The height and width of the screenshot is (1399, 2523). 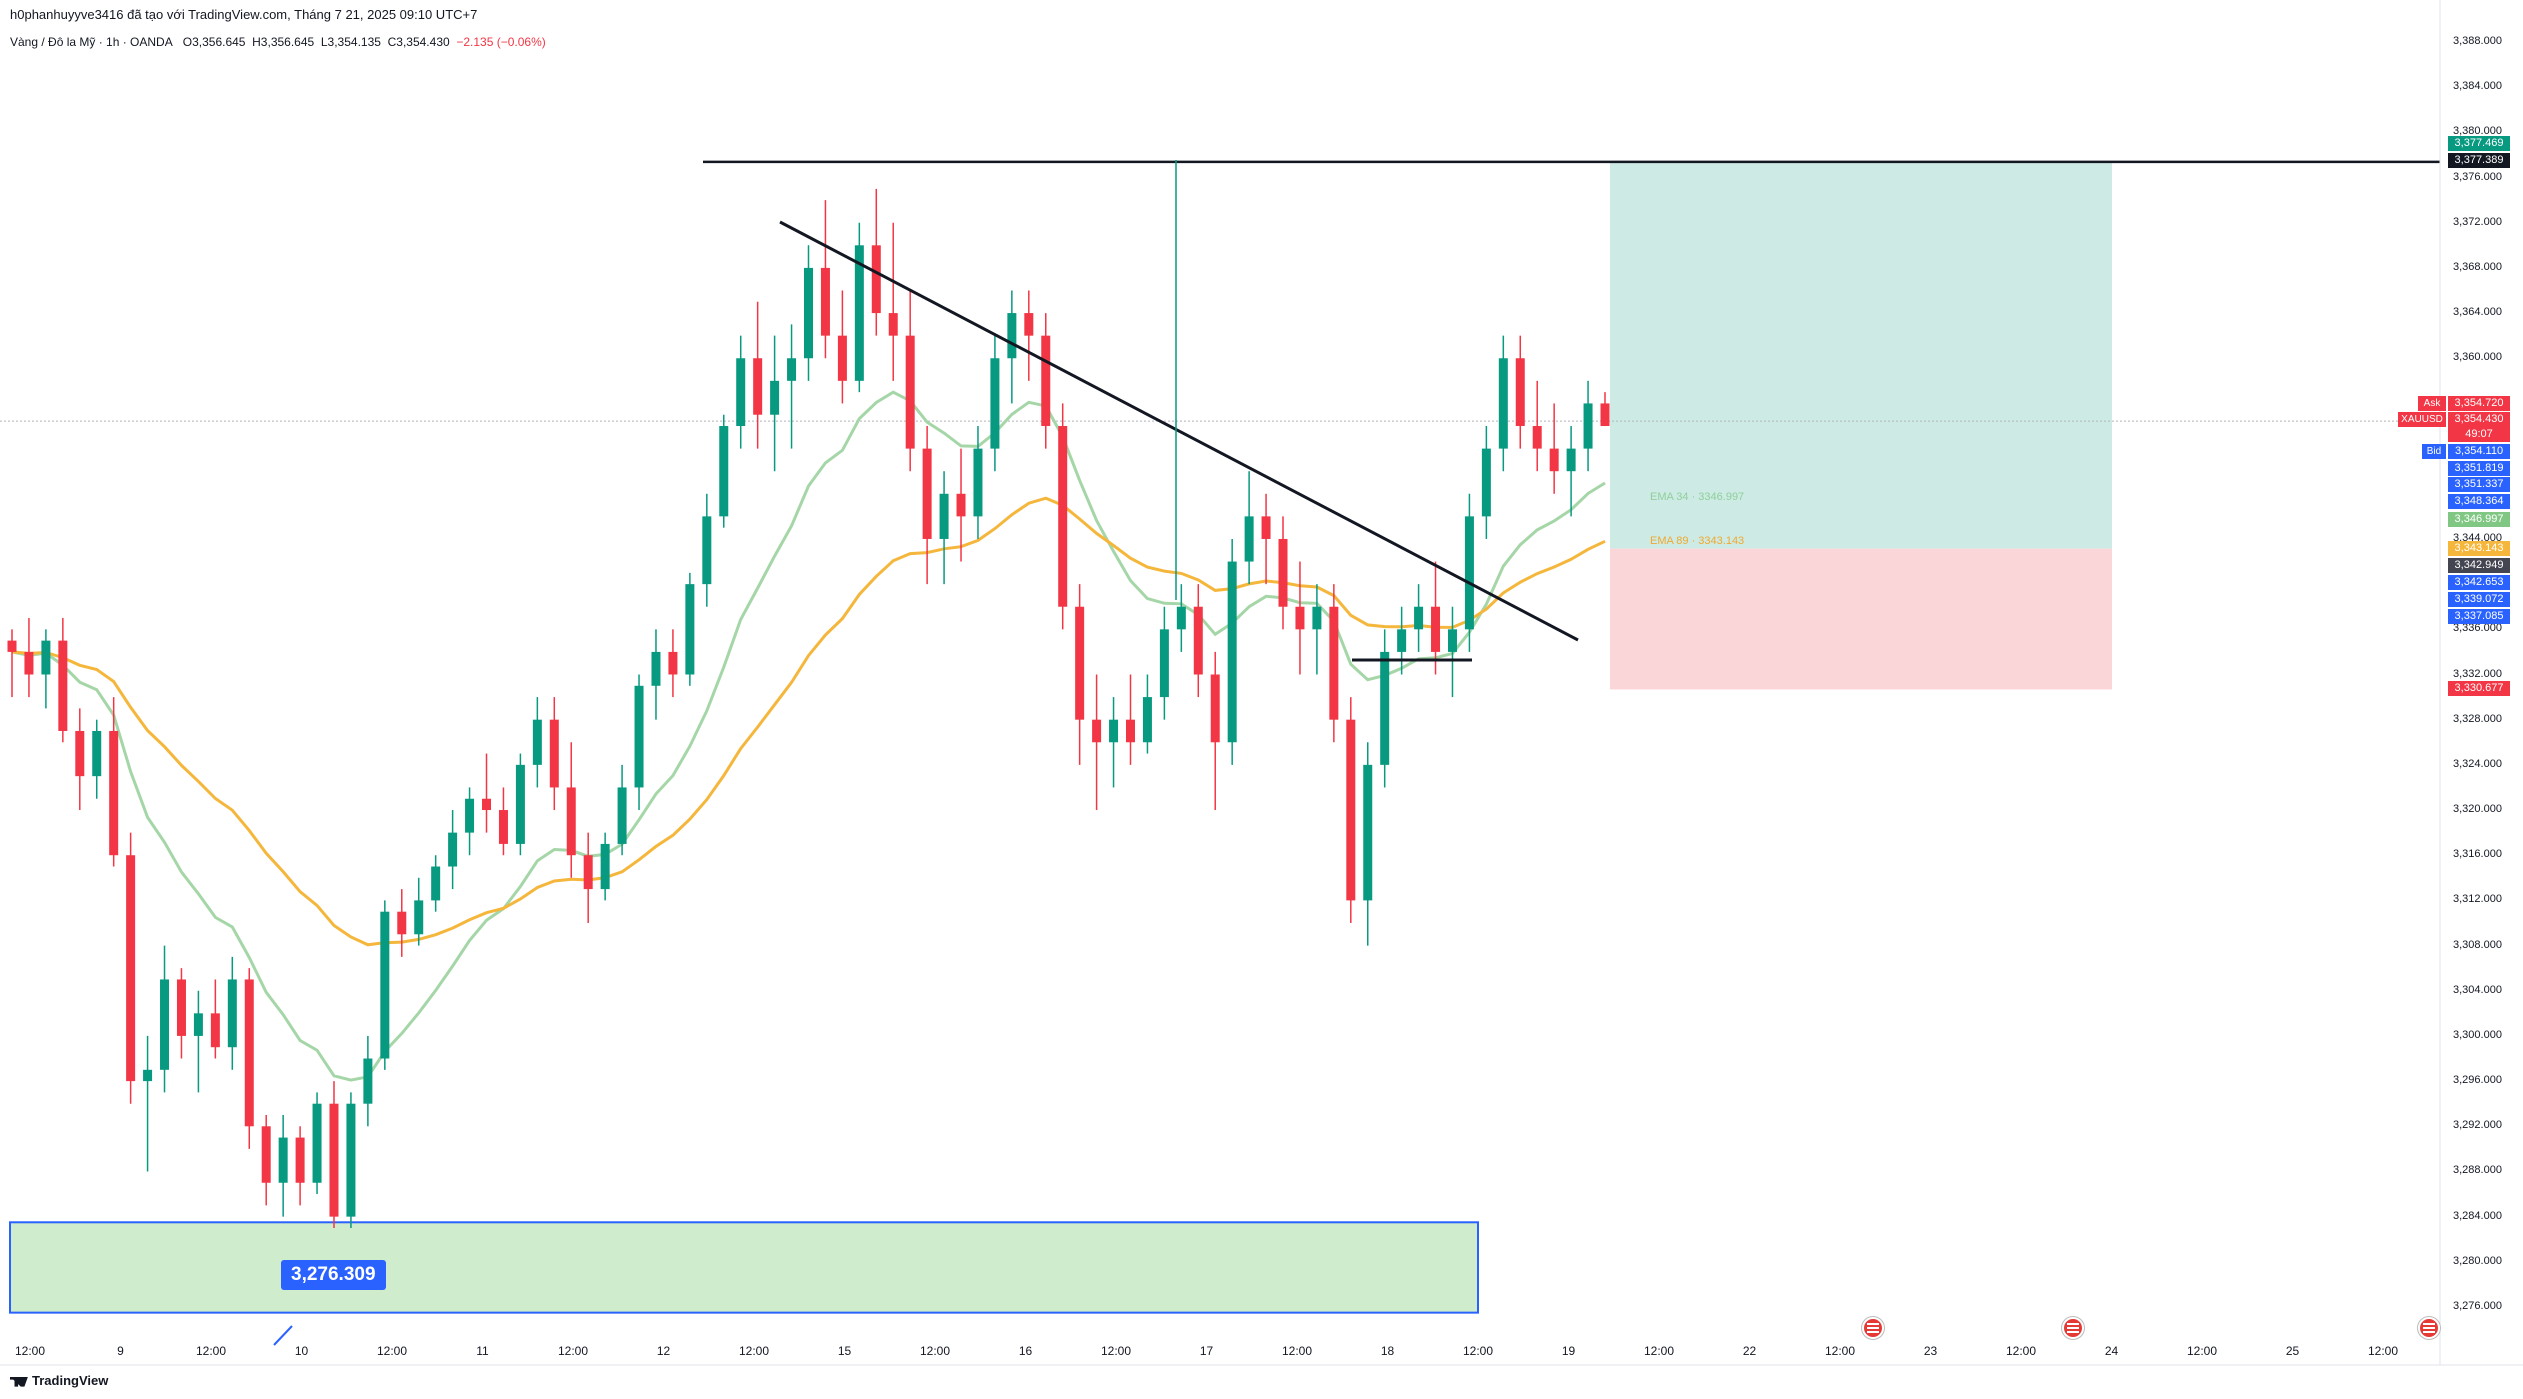 What do you see at coordinates (19, 1381) in the screenshot?
I see `tradingview-logo-icon` at bounding box center [19, 1381].